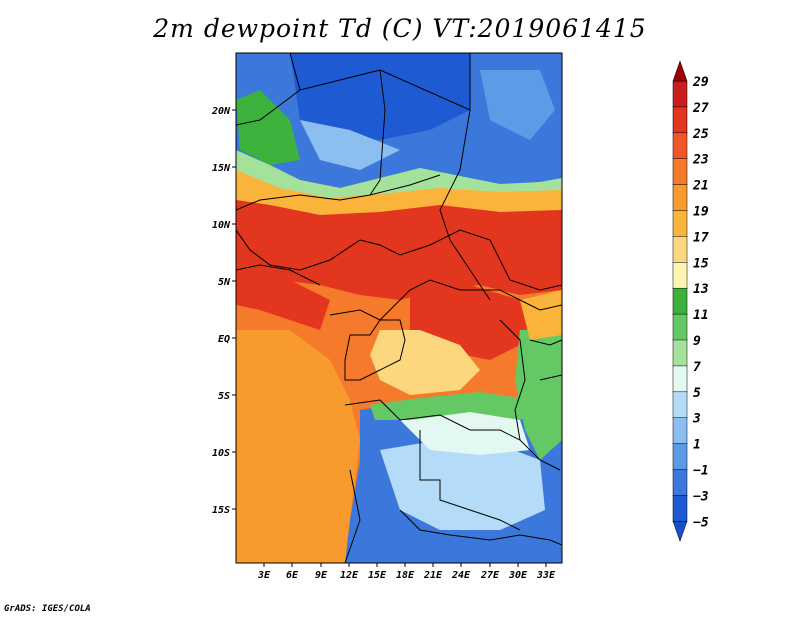 Image resolution: width=800 pixels, height=618 pixels. I want to click on colorbar-label: 5, so click(697, 393).